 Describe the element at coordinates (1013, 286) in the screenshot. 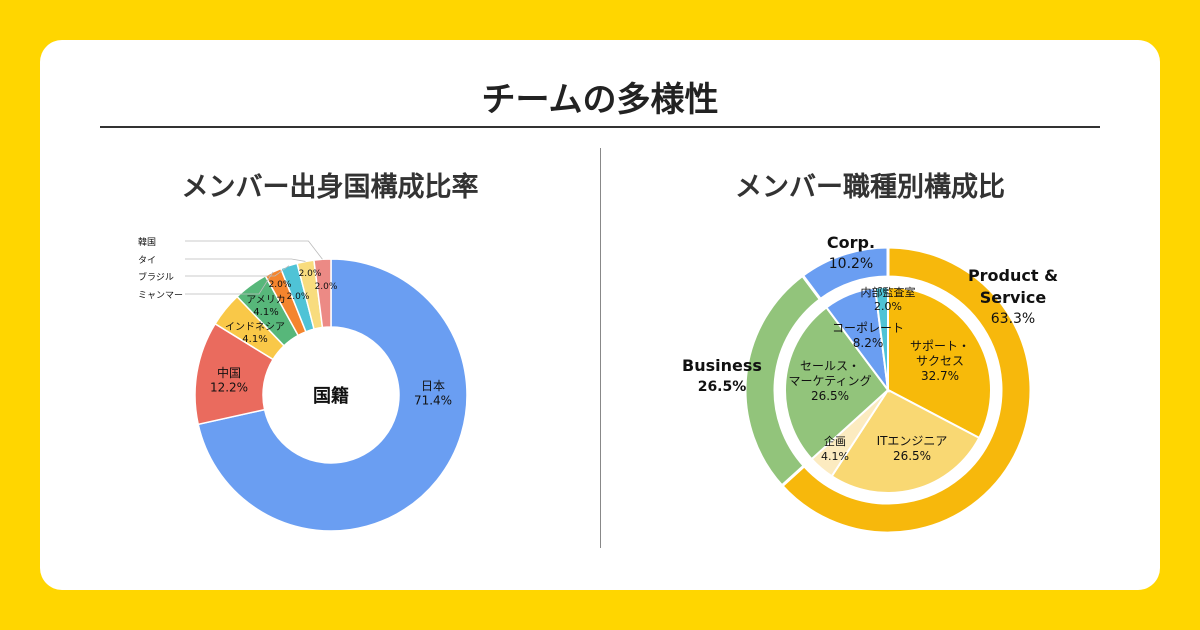

I see `outer-label-0: Product & Service` at that location.